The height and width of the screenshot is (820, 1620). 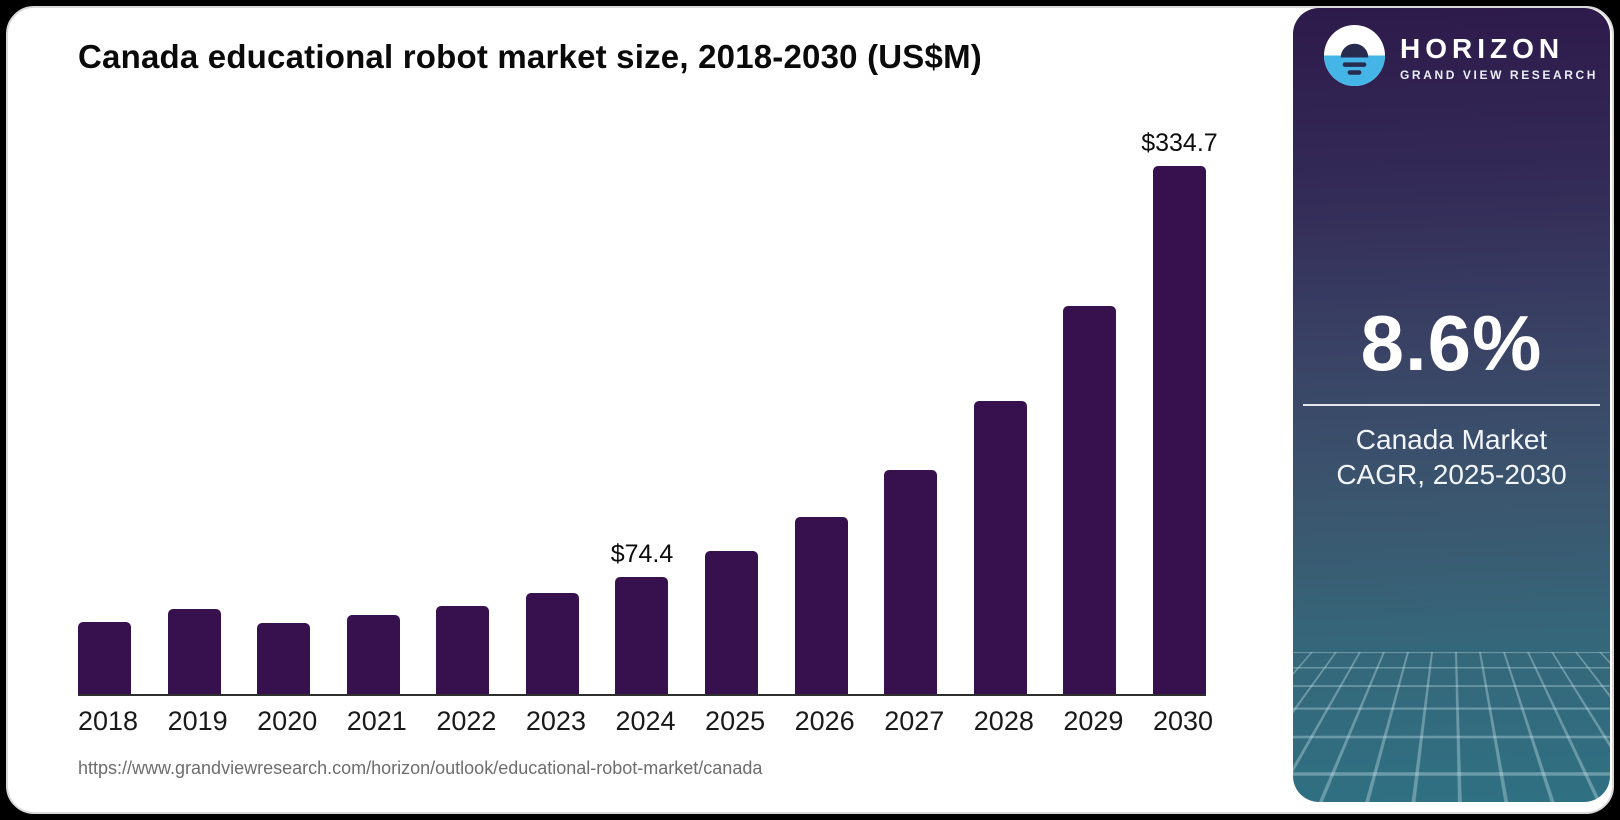 I want to click on x-tick-2019: 2019, so click(x=197, y=721).